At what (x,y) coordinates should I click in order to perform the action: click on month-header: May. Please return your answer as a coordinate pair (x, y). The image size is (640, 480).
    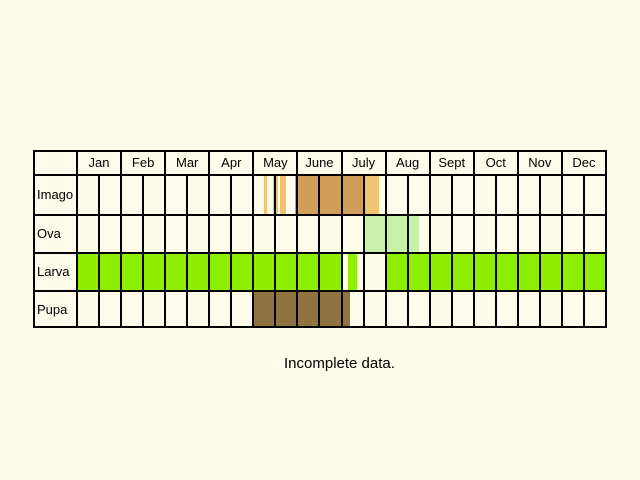
    Looking at the image, I should click on (275, 162).